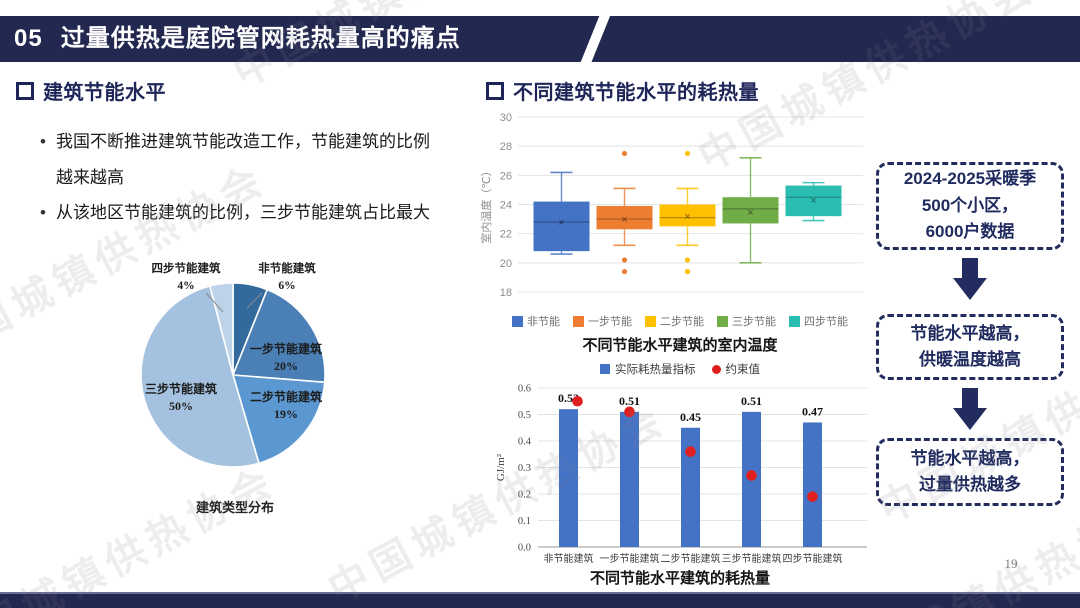  I want to click on svg-text: 0.3, so click(524, 468).